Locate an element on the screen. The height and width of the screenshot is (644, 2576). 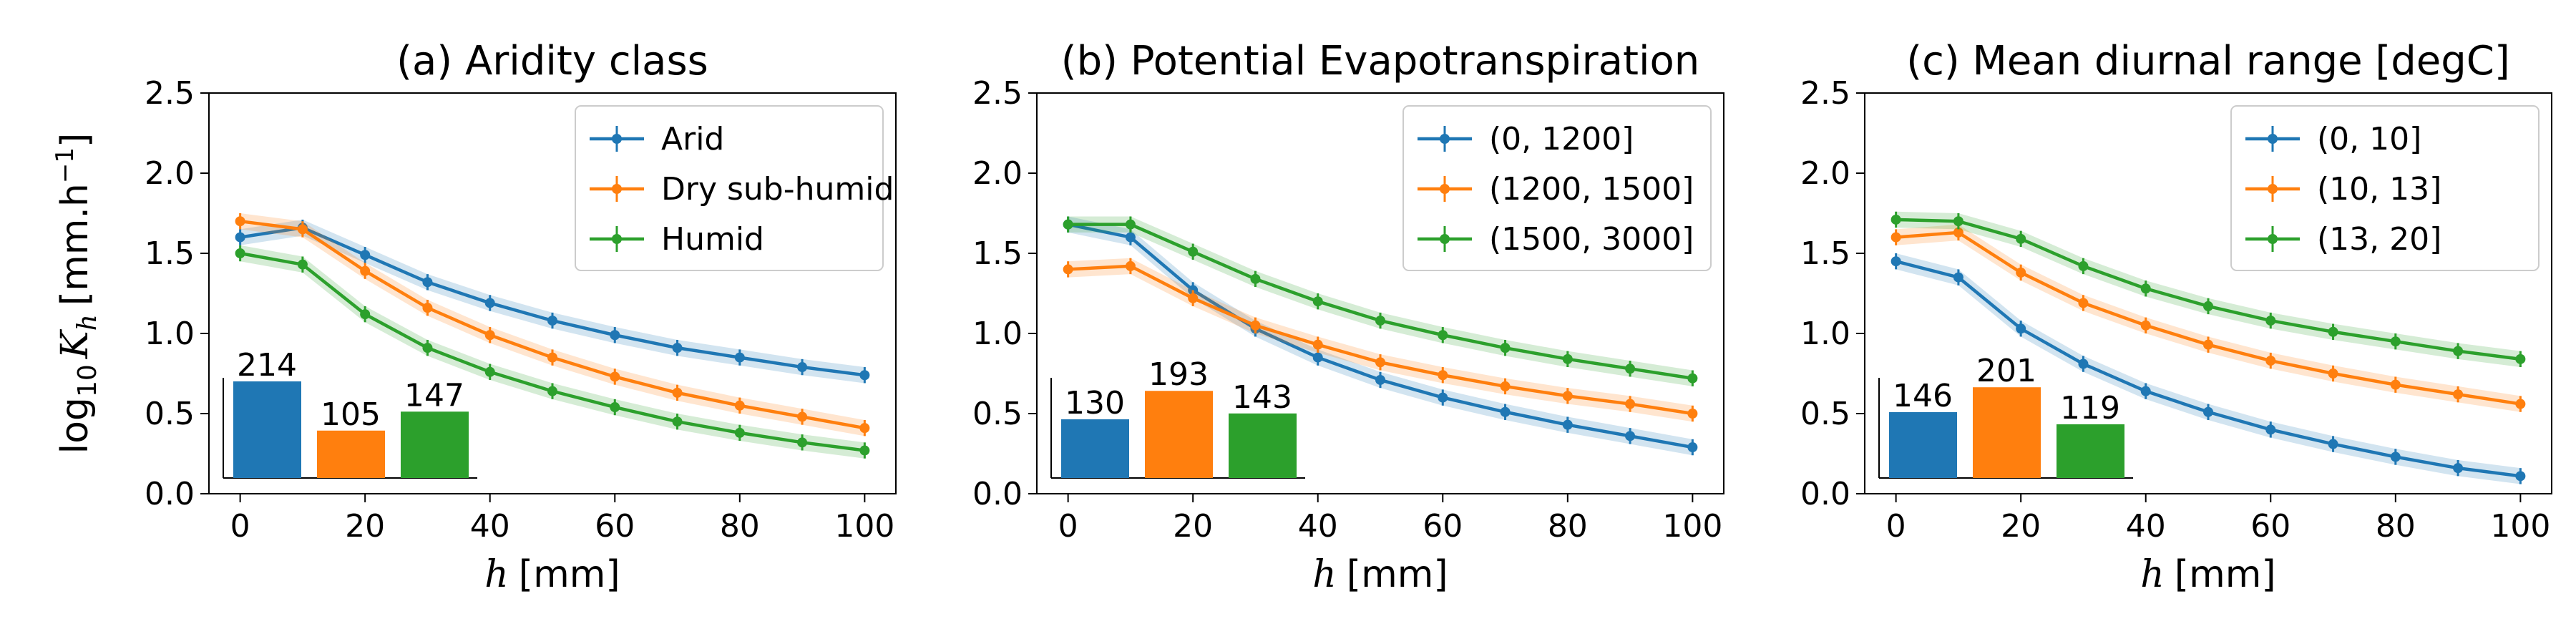
legend: (0, 1200] (1200, 1500] (1500, 3000] is located at coordinates (1557, 188).